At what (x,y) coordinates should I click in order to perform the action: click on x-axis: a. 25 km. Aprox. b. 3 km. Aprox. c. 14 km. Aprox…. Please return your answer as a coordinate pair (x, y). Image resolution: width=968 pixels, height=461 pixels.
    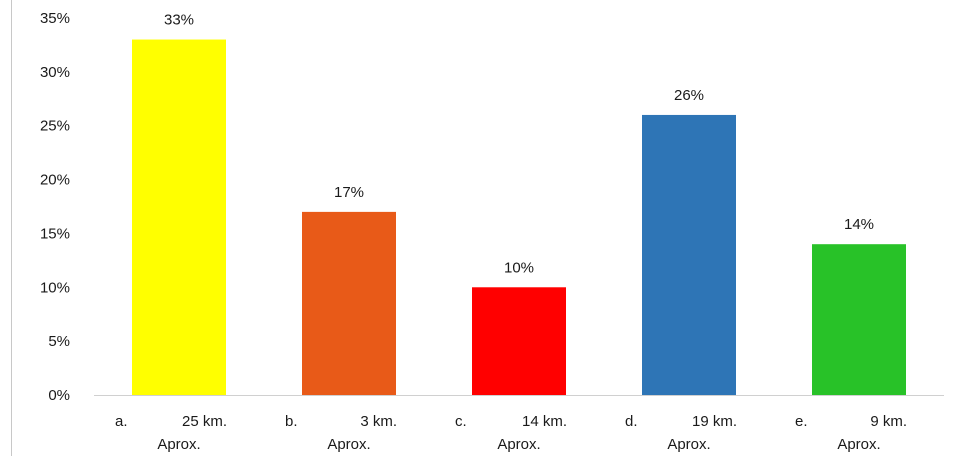
    Looking at the image, I should click on (519, 424).